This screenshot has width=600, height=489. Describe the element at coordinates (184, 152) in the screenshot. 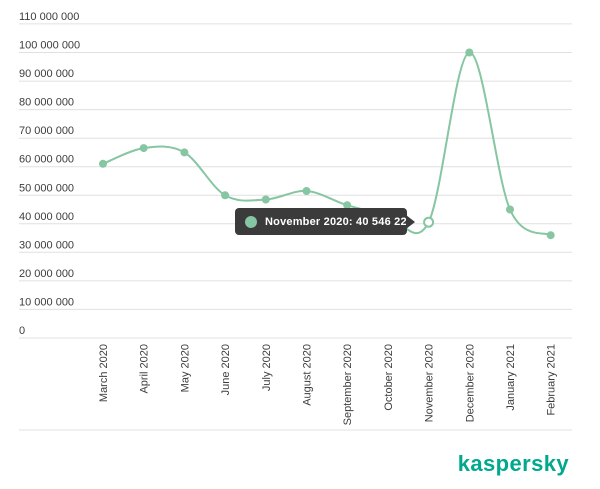

I see `data-point-may-2020` at that location.